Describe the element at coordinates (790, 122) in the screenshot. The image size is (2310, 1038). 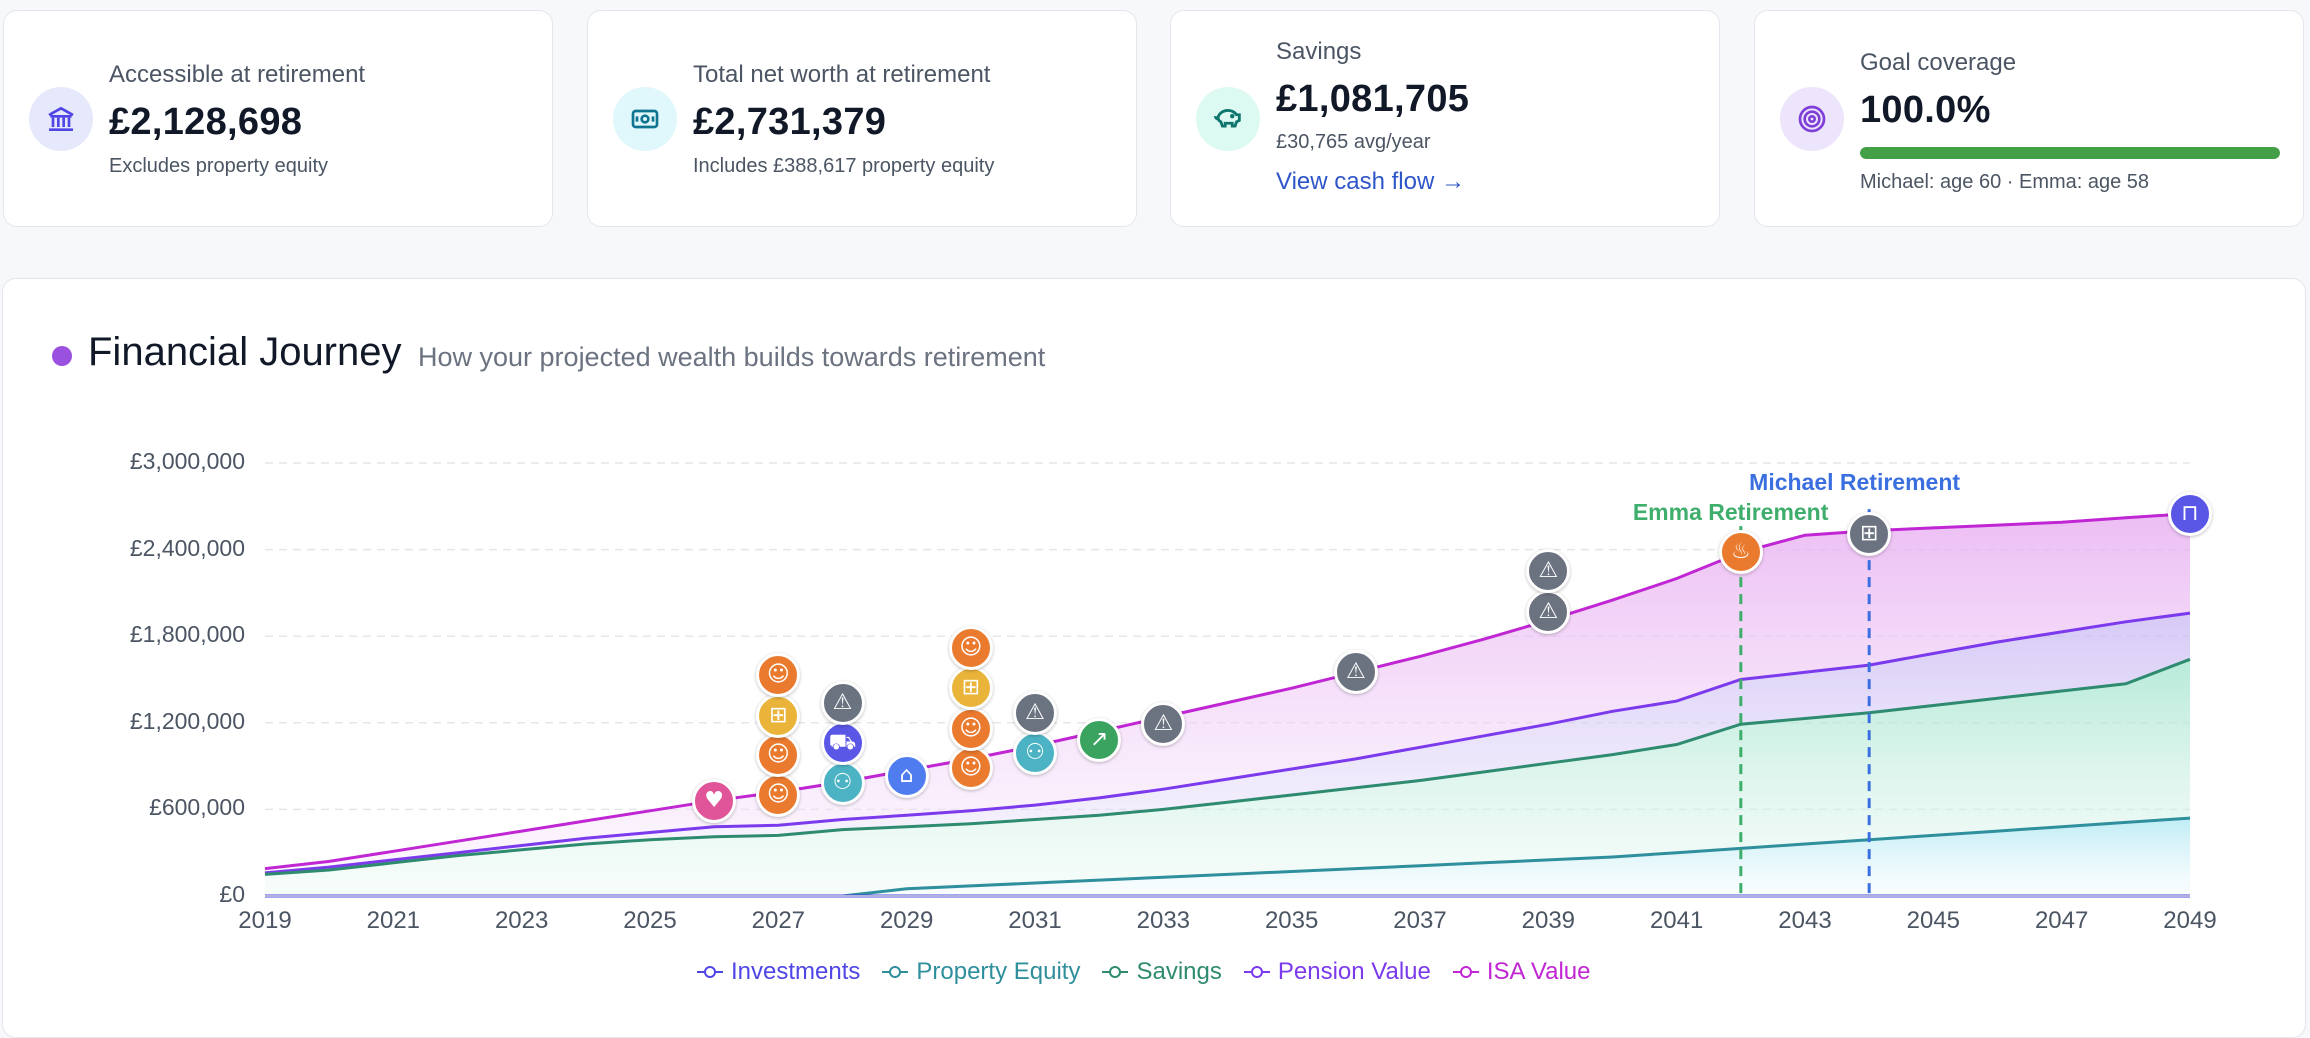
I see `card-value: £2,731,379` at that location.